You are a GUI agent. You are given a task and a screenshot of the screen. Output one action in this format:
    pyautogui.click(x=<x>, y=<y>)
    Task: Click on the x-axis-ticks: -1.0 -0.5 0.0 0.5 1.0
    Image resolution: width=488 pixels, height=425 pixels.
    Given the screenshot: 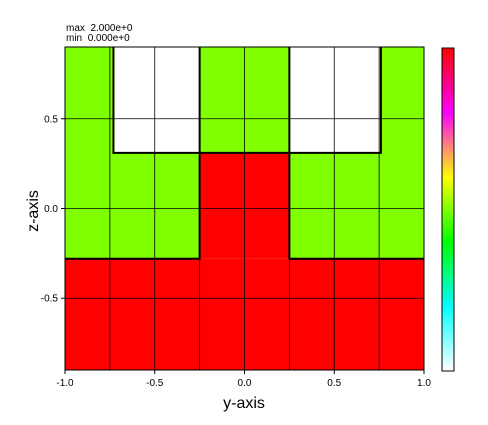 What is the action you would take?
    pyautogui.click(x=243, y=379)
    